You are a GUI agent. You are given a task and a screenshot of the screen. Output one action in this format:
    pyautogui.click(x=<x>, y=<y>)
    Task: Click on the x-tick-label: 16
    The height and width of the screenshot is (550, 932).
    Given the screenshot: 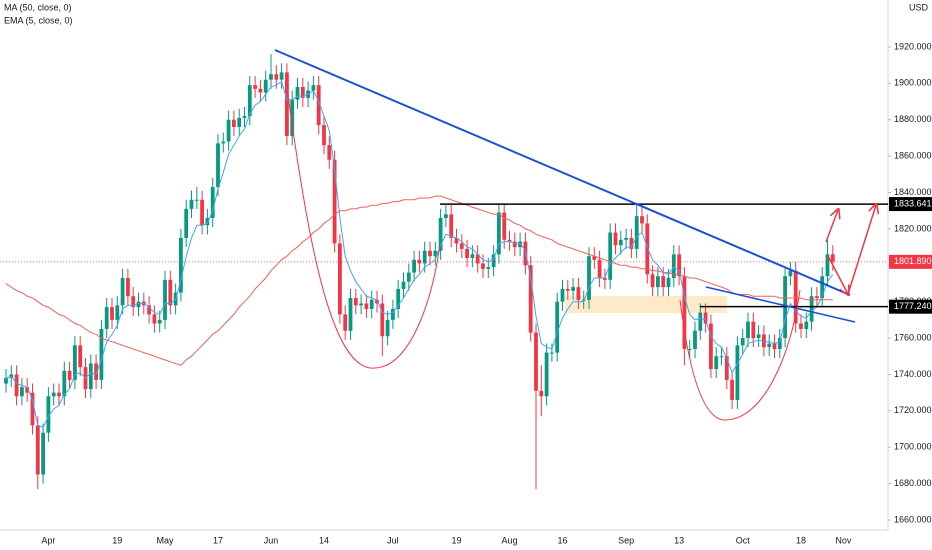 What is the action you would take?
    pyautogui.click(x=562, y=540)
    